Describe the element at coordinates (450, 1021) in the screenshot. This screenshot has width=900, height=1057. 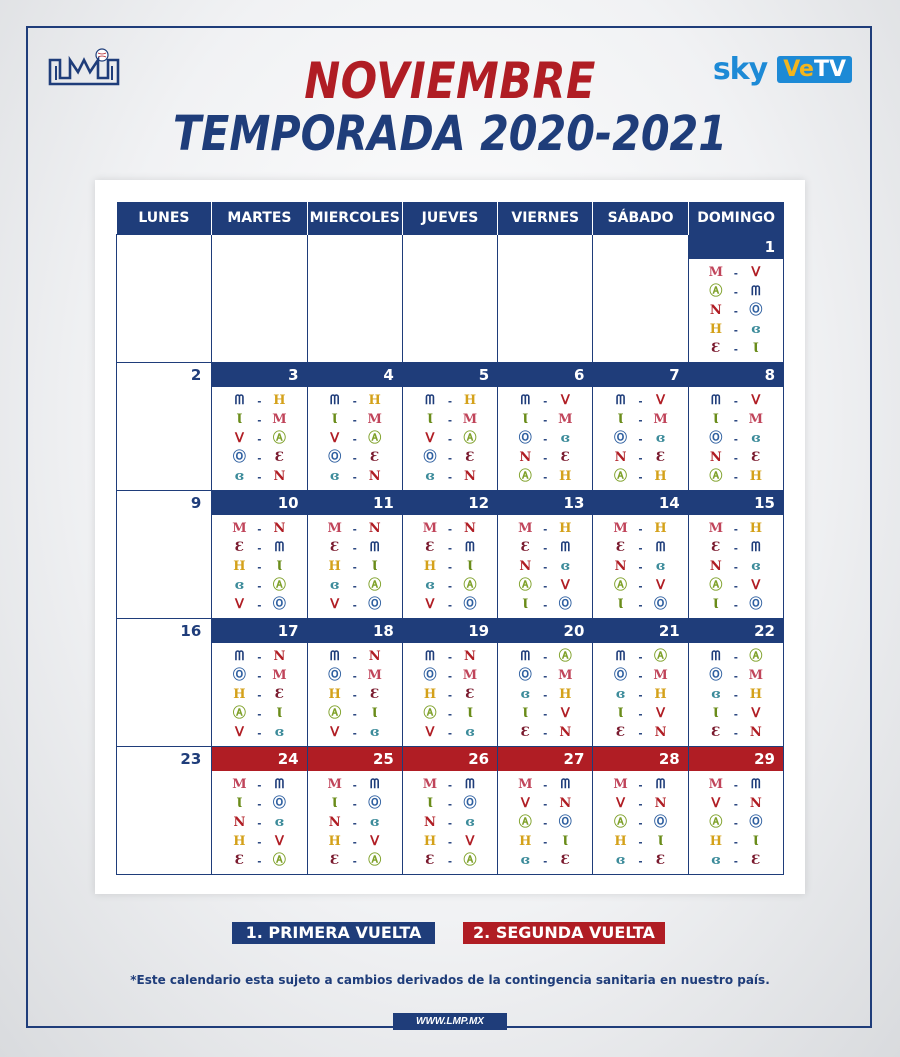
I see `website-link: WWW.LMP.MX` at that location.